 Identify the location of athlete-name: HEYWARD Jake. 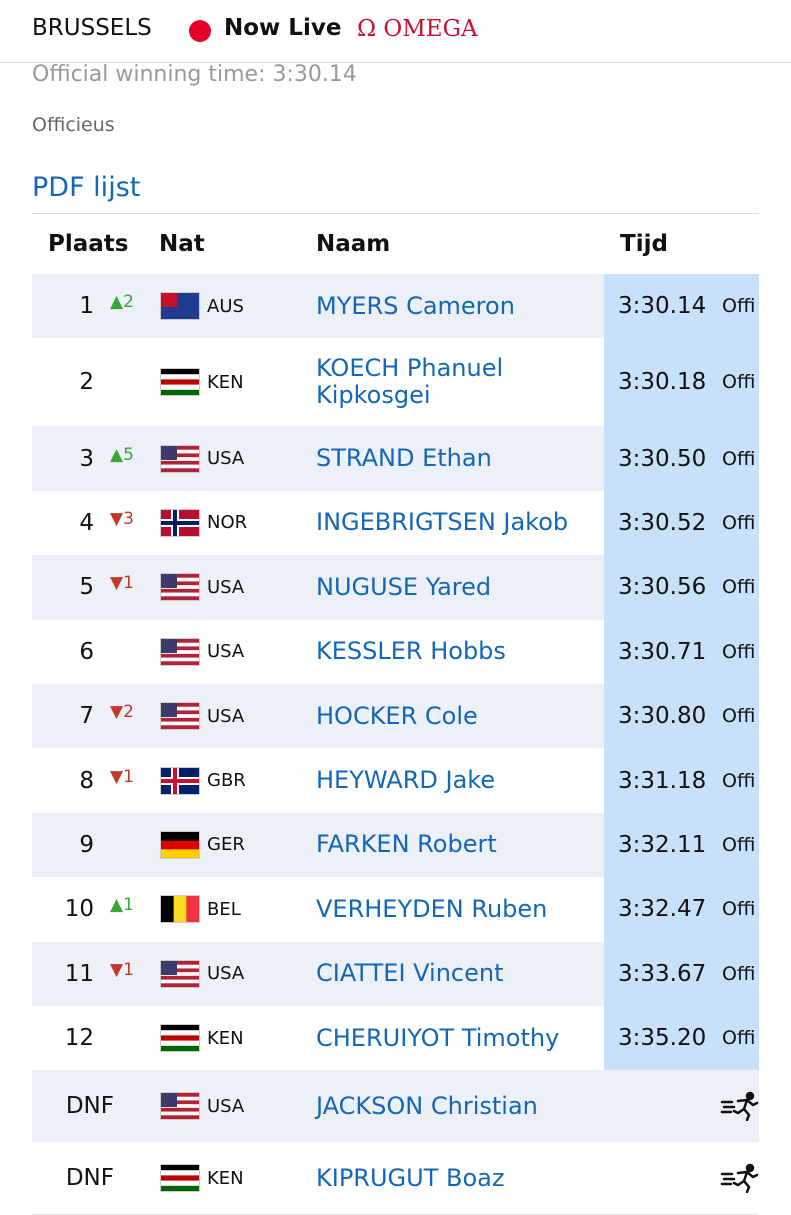
(406, 780).